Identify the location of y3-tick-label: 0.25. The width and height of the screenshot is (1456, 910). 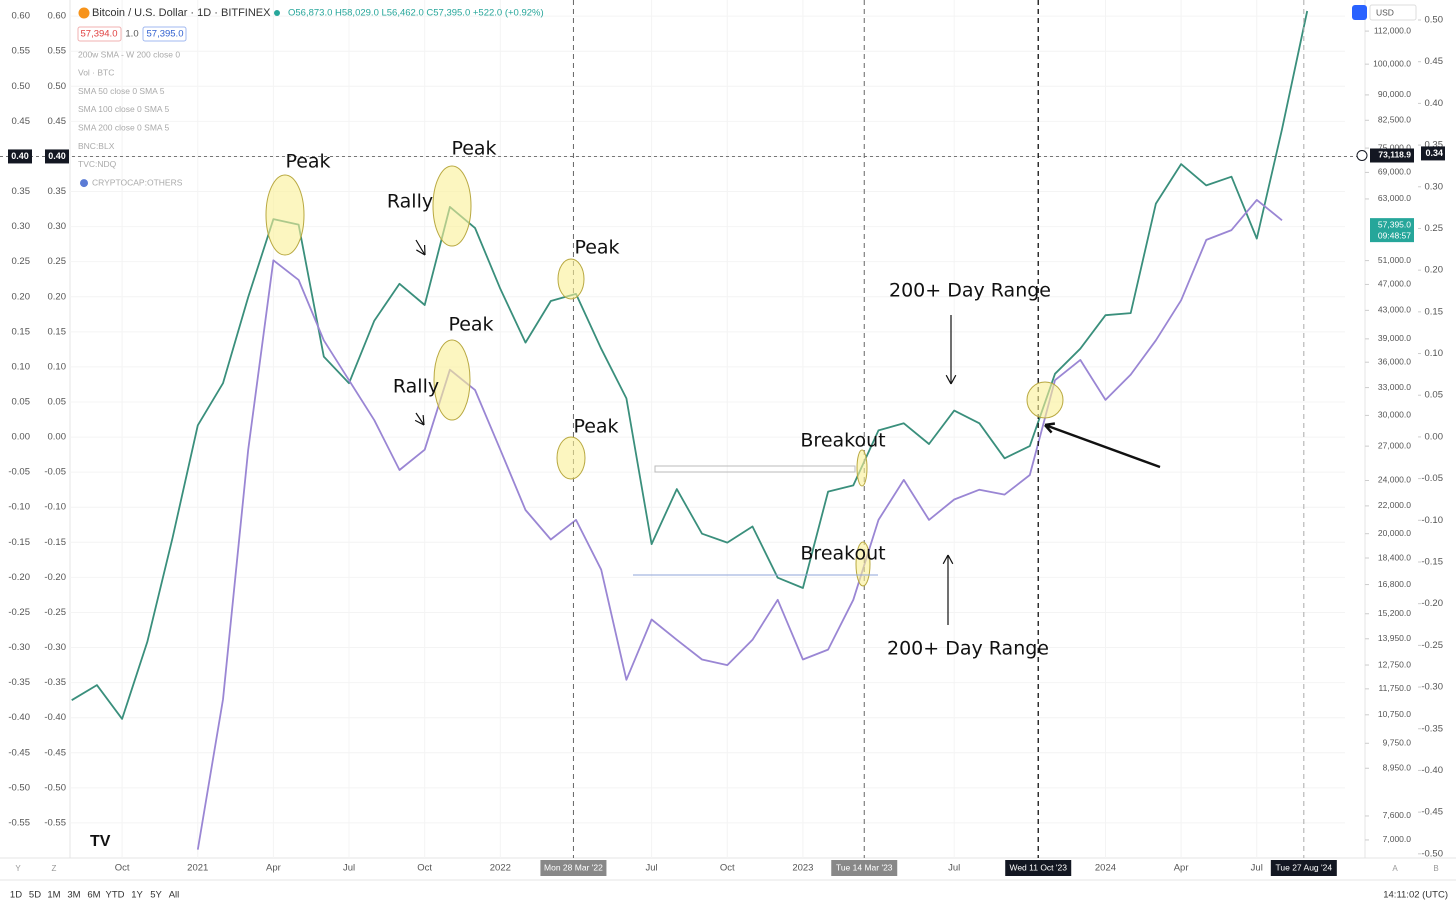
(1434, 228).